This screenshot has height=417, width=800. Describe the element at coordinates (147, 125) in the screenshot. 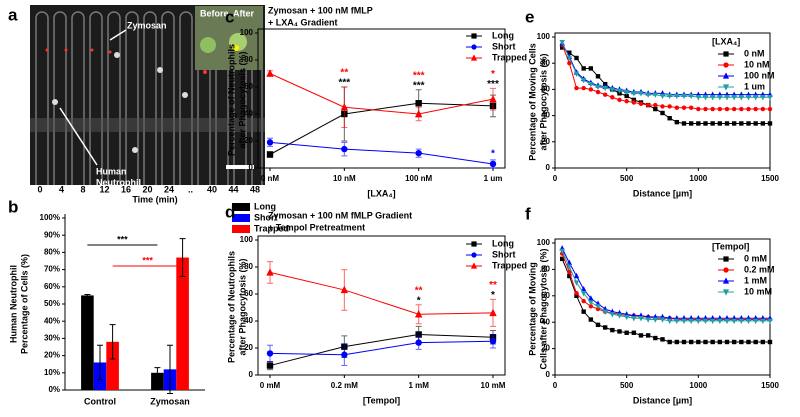

I see `band` at that location.